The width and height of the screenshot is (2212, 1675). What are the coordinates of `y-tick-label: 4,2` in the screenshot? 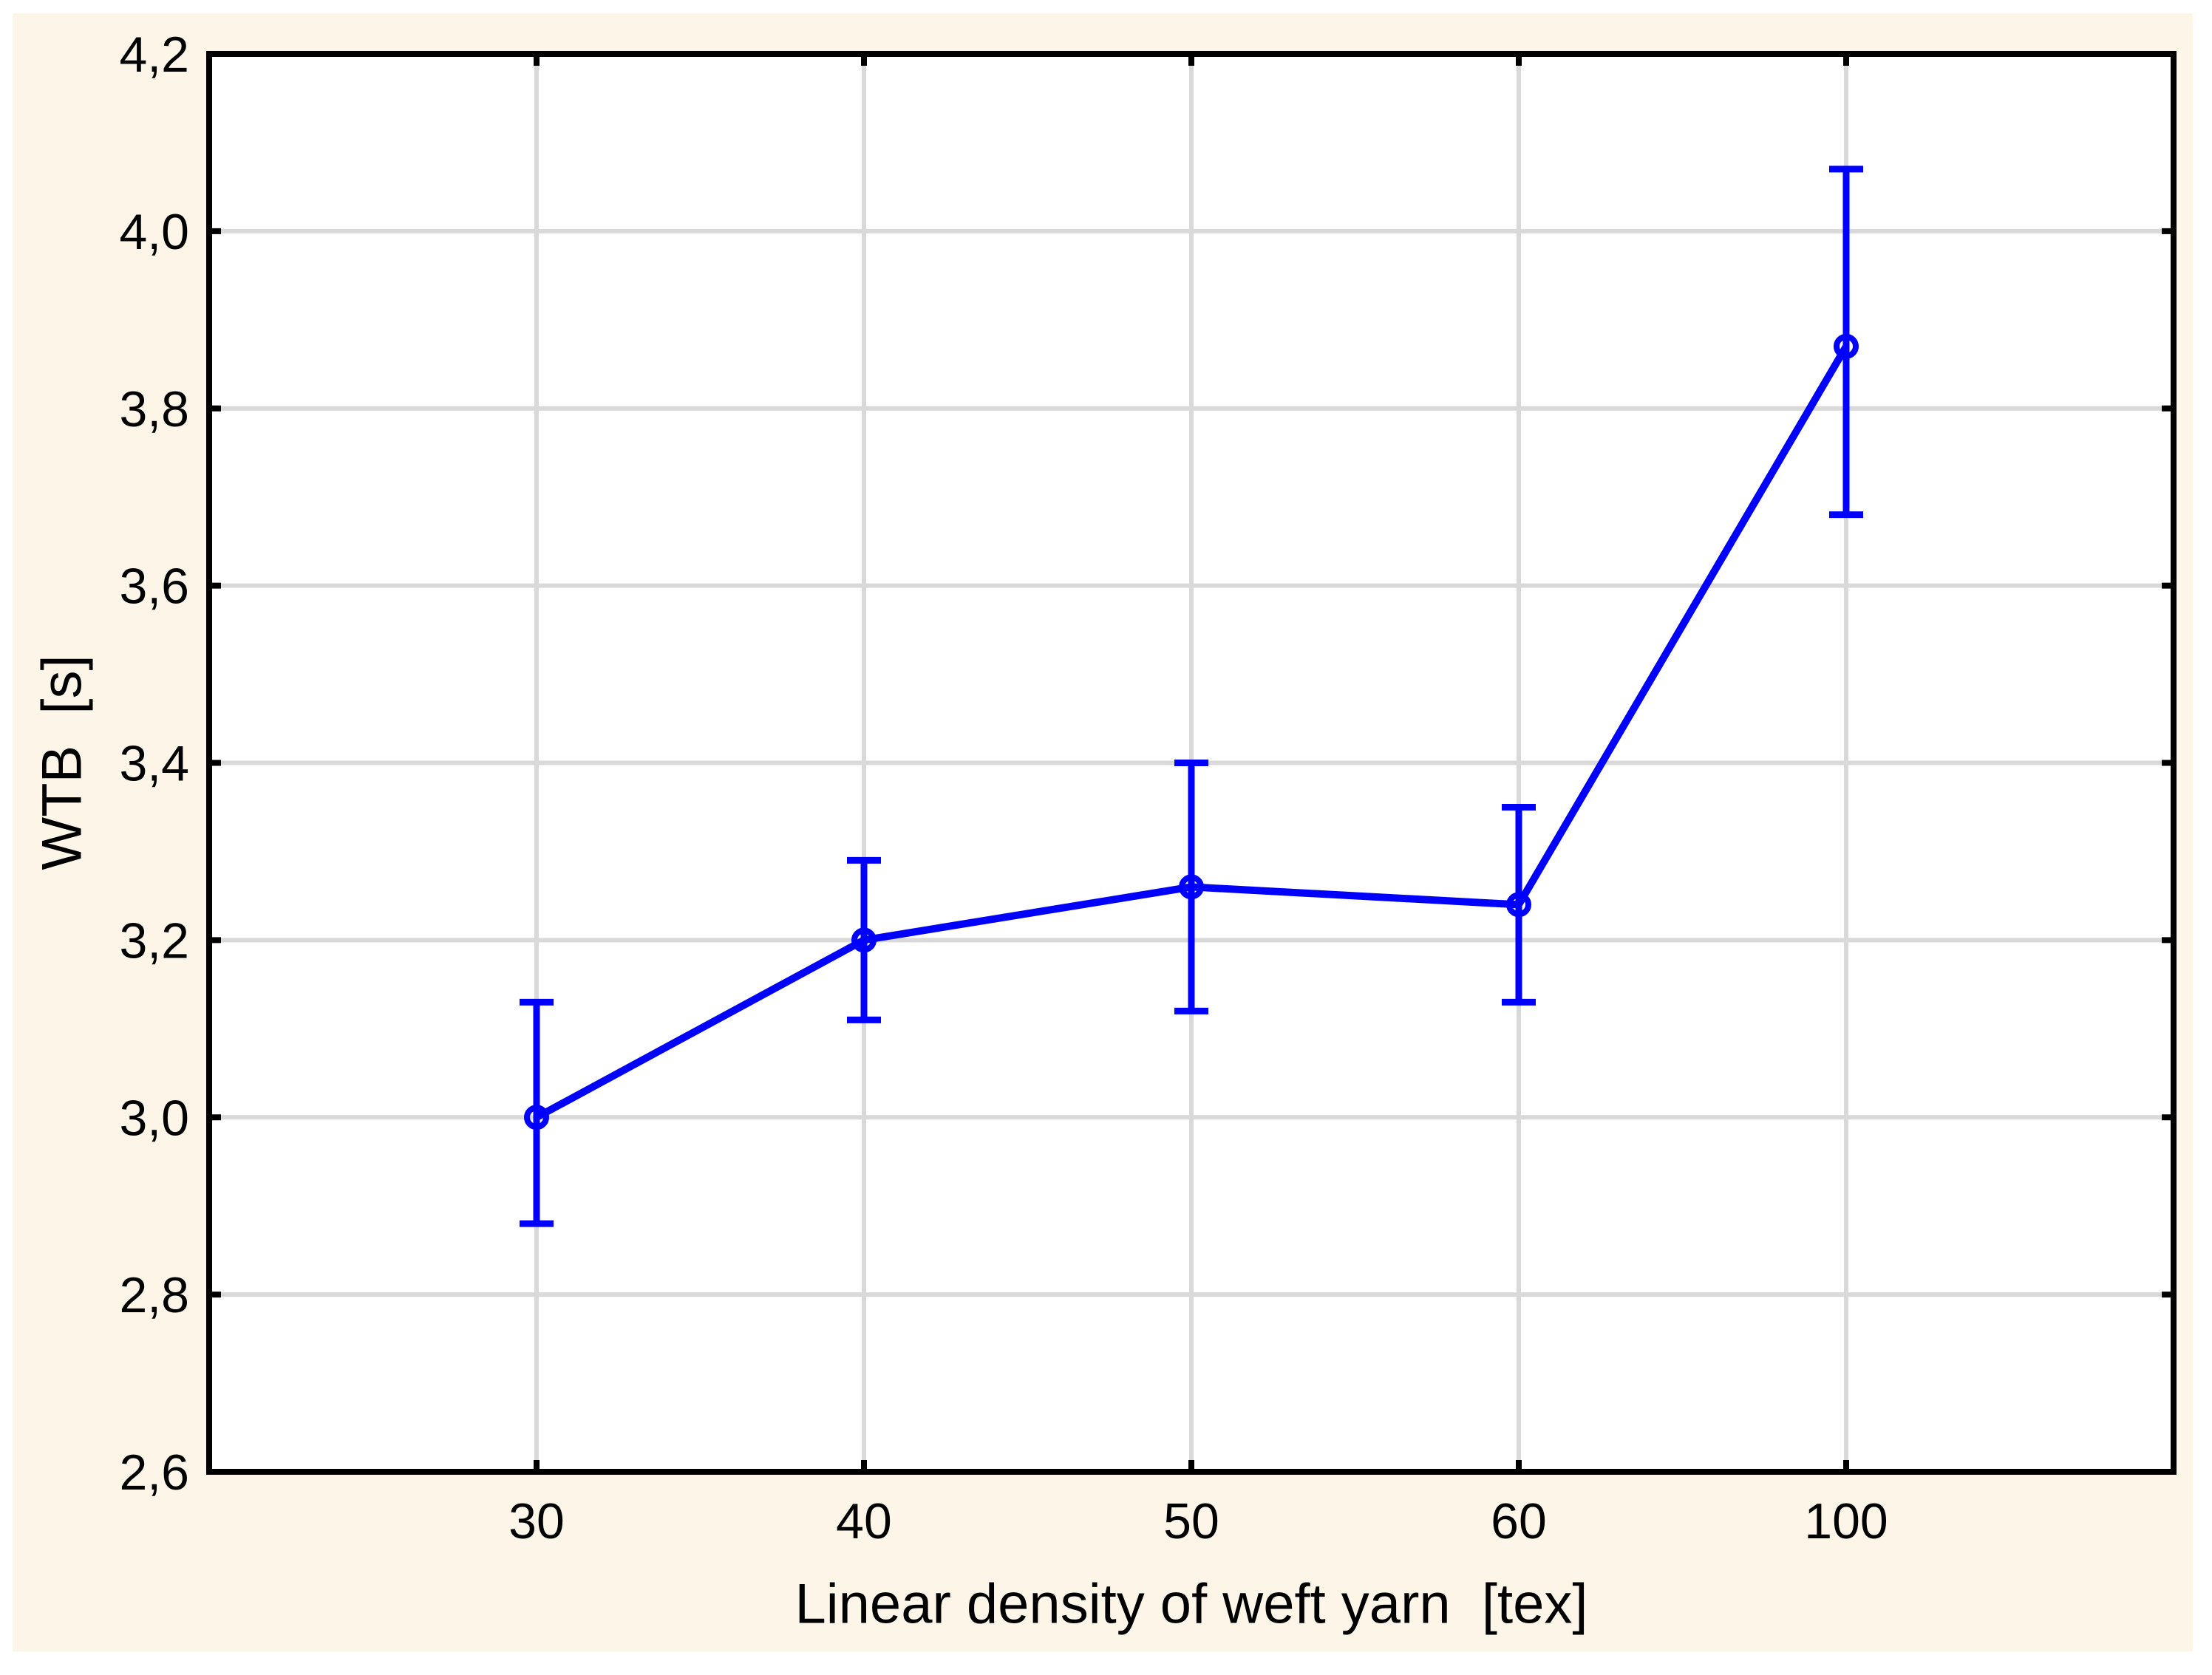 It's located at (154, 55).